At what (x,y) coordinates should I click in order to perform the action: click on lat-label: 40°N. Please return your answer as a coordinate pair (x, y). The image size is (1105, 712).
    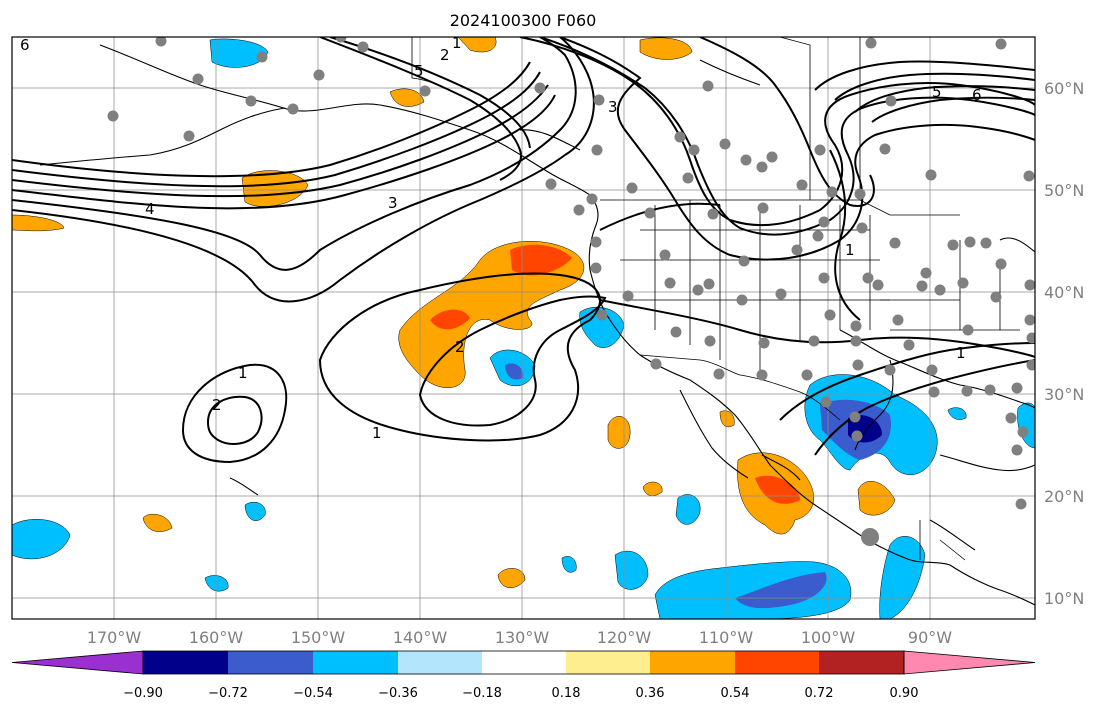
    Looking at the image, I should click on (1064, 292).